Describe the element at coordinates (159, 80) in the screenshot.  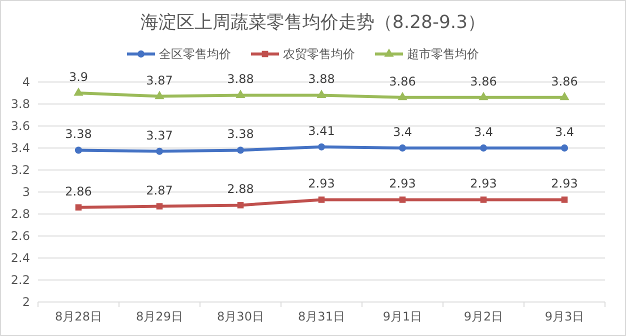
I see `data-label: 3.87` at that location.